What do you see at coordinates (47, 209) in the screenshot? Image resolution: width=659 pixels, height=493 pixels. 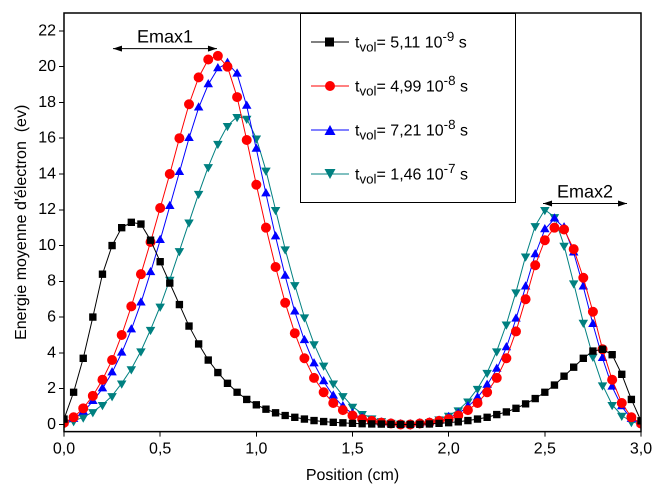 I see `y-tick-label: 12` at bounding box center [47, 209].